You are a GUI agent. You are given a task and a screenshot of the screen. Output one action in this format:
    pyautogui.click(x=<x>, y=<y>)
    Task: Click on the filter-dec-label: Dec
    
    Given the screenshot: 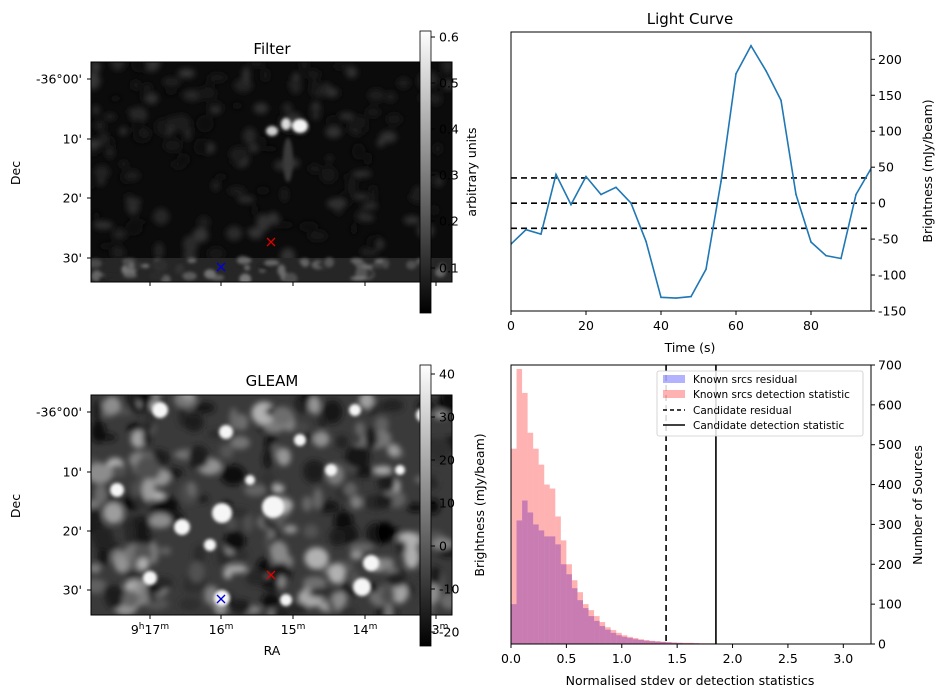 What is the action you would take?
    pyautogui.click(x=15, y=173)
    